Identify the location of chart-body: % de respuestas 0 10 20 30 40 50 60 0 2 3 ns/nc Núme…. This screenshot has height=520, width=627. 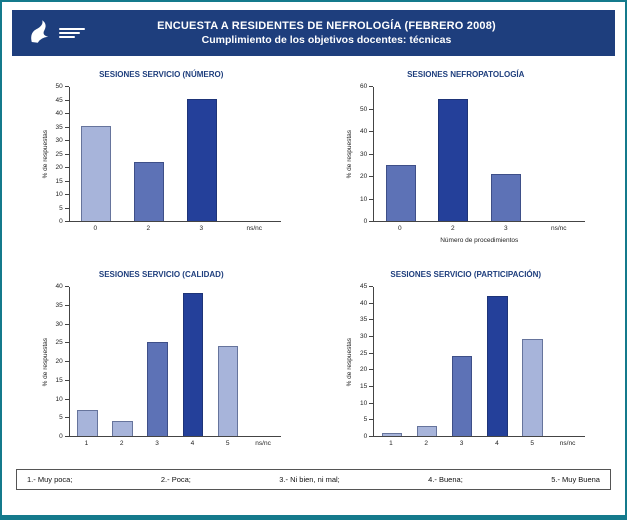
(466, 163).